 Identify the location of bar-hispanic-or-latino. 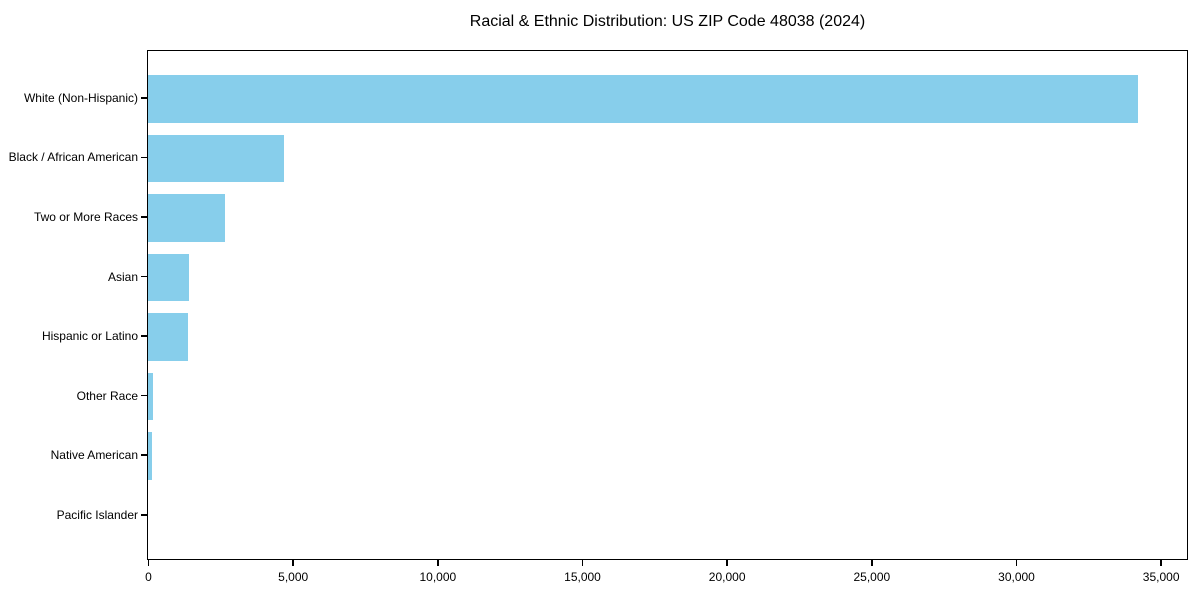
(168, 337).